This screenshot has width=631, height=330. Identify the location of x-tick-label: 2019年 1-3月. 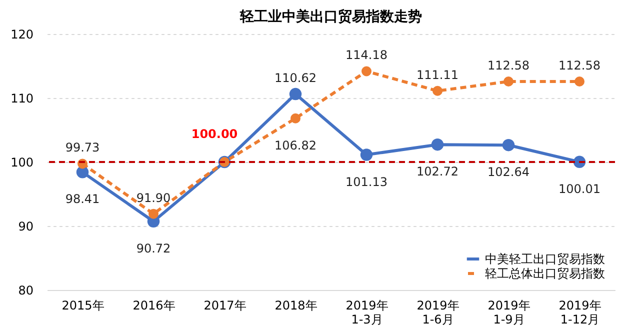
(367, 312).